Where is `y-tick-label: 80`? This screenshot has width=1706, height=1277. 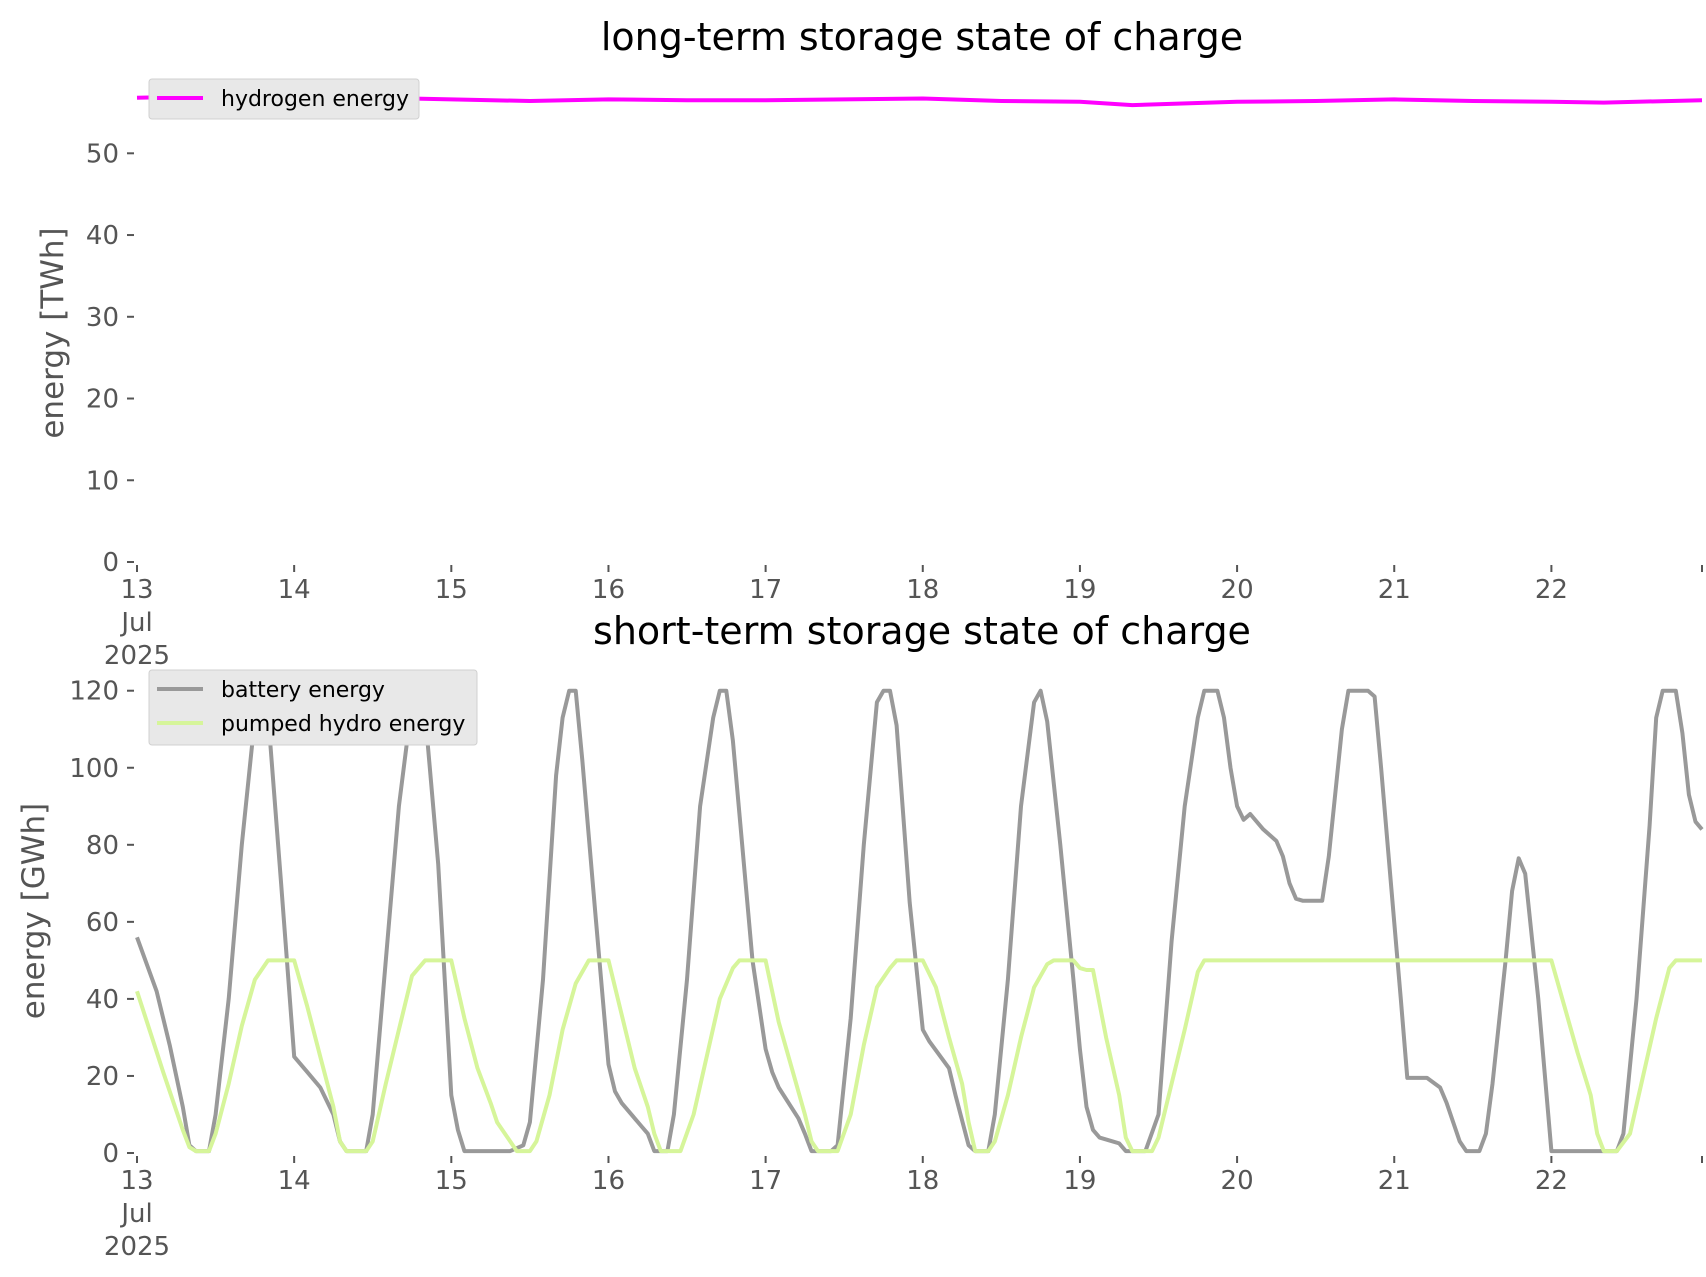
y-tick-label: 80 is located at coordinates (102, 846).